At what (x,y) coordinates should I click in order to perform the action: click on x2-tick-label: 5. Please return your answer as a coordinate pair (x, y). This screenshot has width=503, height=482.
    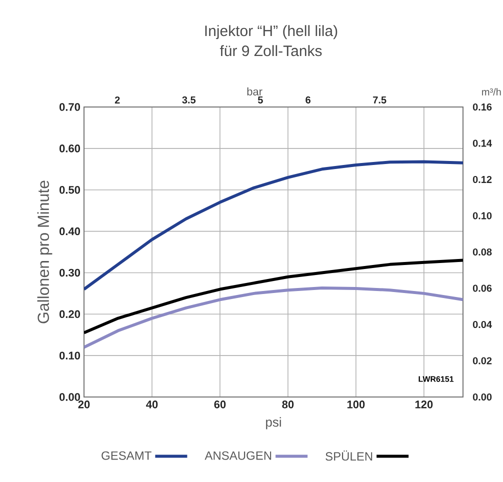
    Looking at the image, I should click on (260, 100).